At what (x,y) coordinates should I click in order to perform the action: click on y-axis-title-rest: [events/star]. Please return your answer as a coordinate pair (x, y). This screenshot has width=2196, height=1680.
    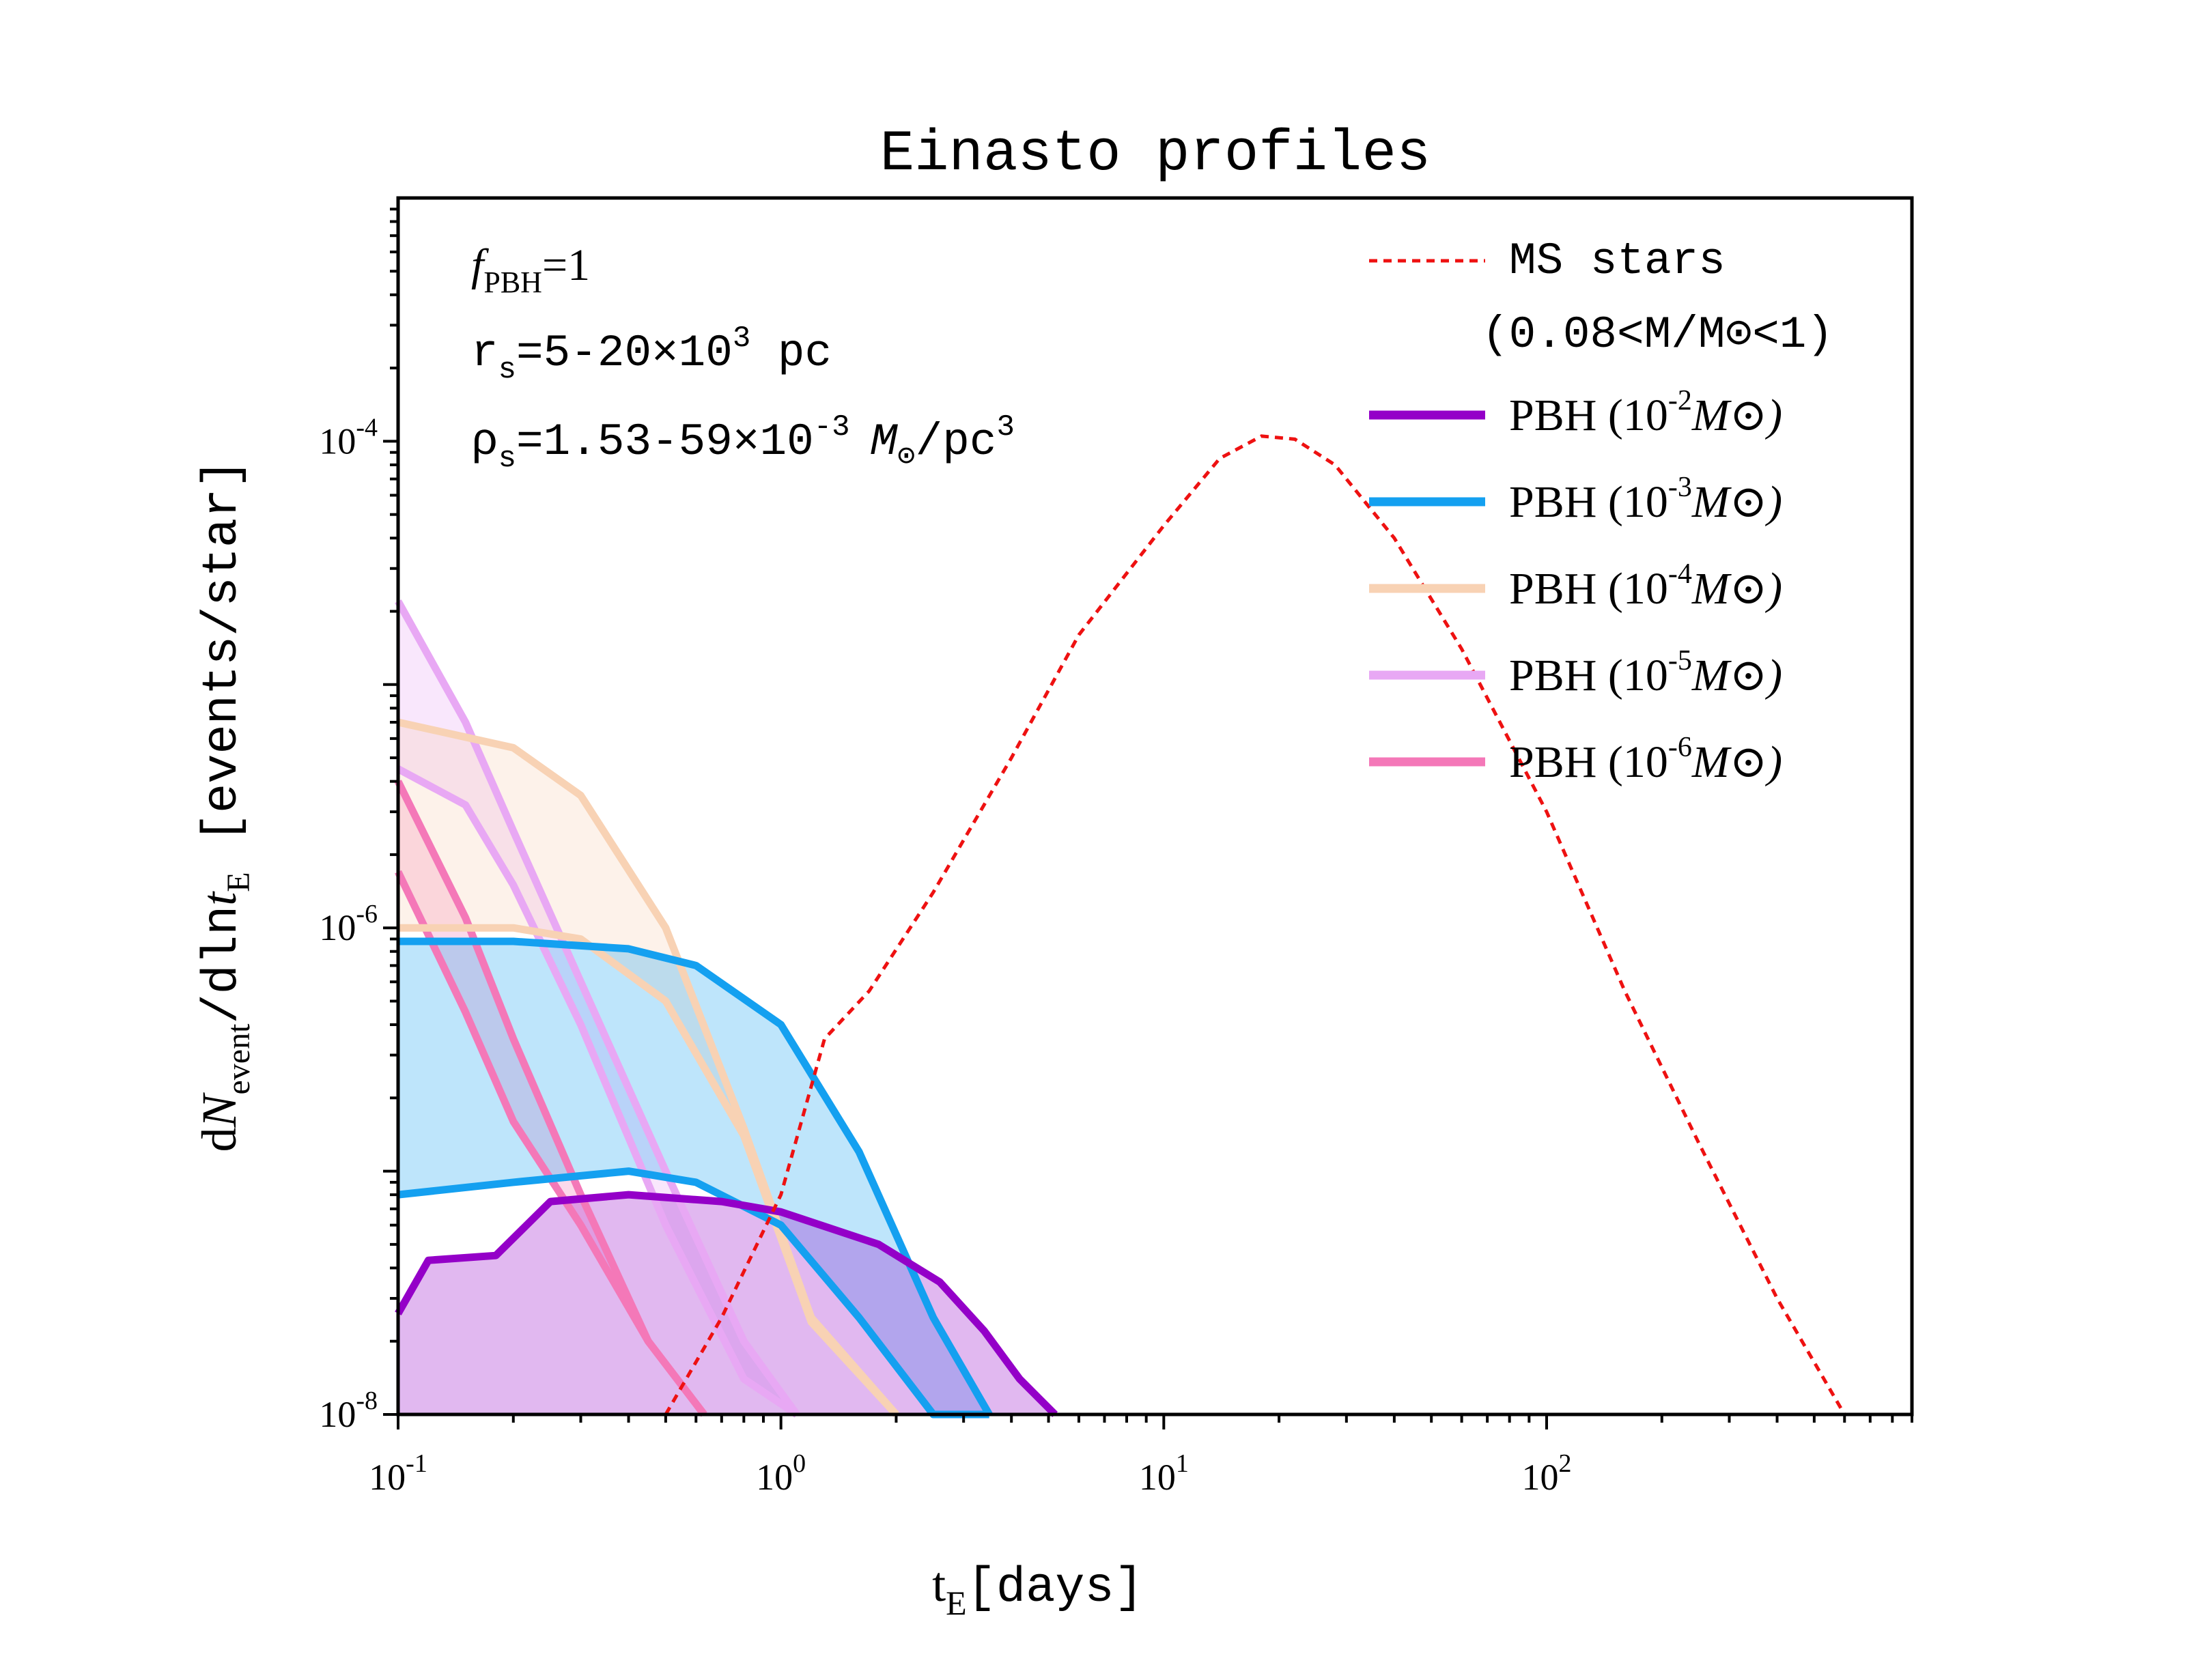
    Looking at the image, I should click on (223, 665).